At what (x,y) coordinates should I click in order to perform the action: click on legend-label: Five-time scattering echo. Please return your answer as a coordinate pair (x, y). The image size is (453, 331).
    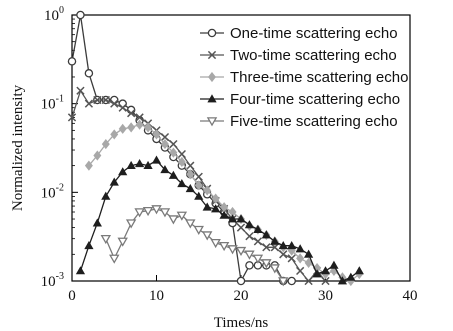
    Looking at the image, I should click on (314, 121).